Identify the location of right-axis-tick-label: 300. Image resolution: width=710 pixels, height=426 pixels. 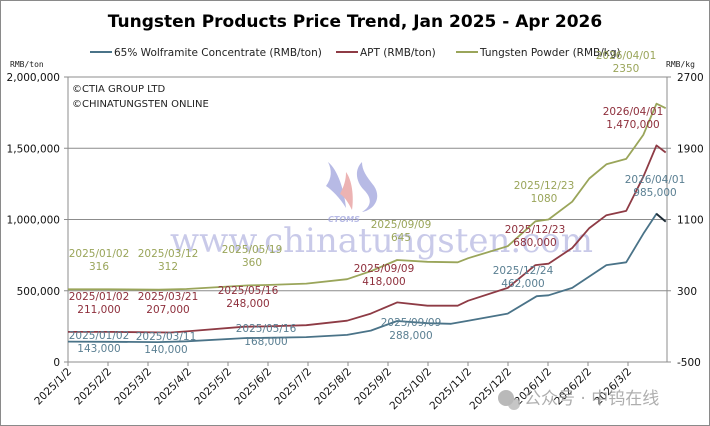
(687, 292).